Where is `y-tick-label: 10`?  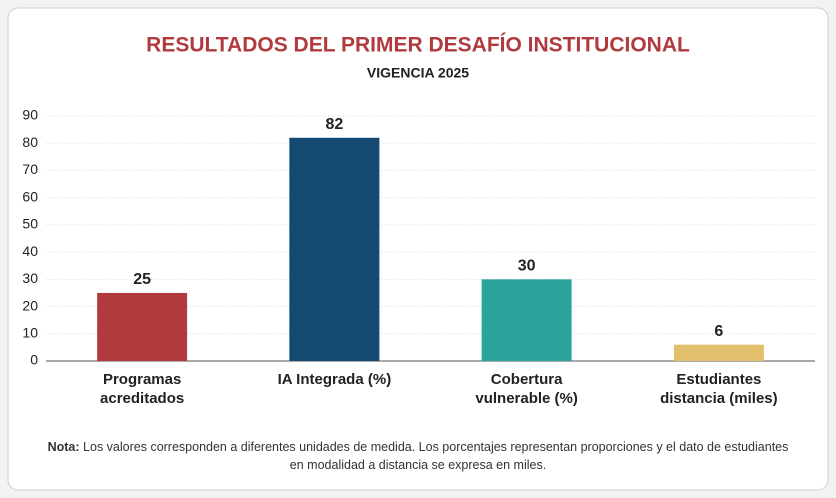
y-tick-label: 10 is located at coordinates (30, 332).